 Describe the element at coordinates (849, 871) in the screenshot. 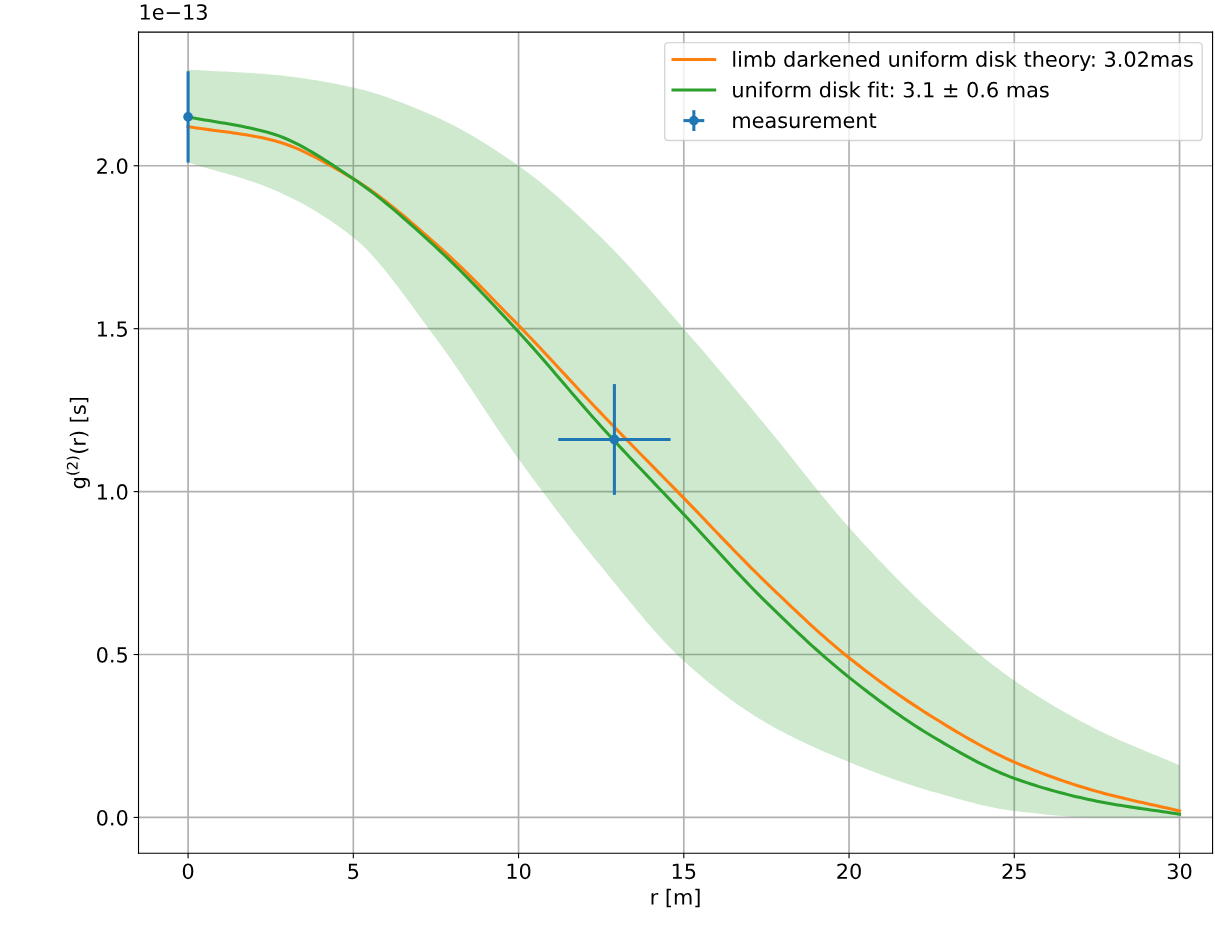

I see `x-tick-label: 20` at that location.